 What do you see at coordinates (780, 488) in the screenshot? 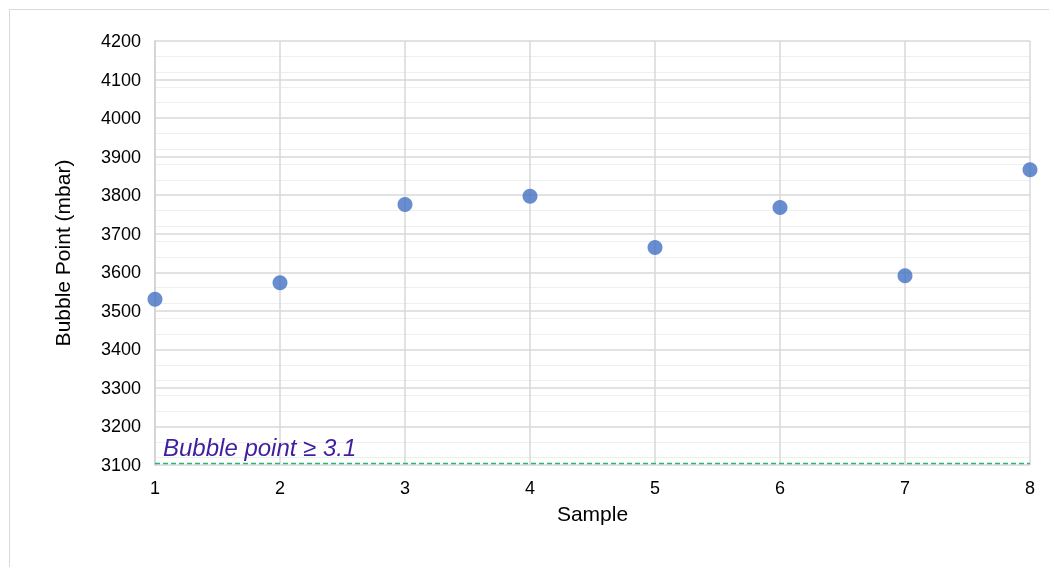
I see `x-tick-label: 6` at bounding box center [780, 488].